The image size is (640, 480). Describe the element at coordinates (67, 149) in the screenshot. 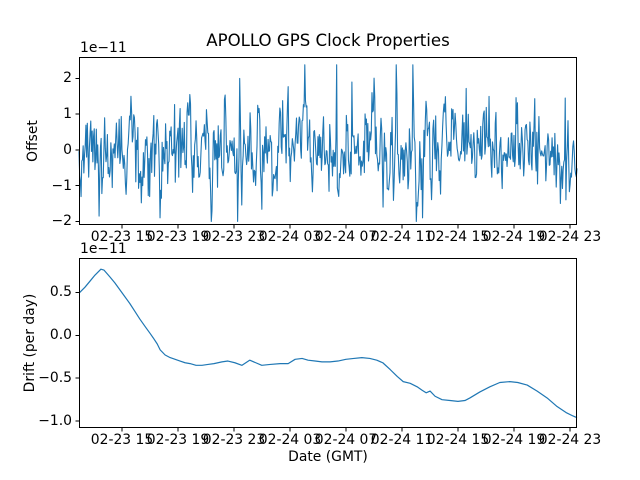

I see `y-tick-label: 0` at that location.